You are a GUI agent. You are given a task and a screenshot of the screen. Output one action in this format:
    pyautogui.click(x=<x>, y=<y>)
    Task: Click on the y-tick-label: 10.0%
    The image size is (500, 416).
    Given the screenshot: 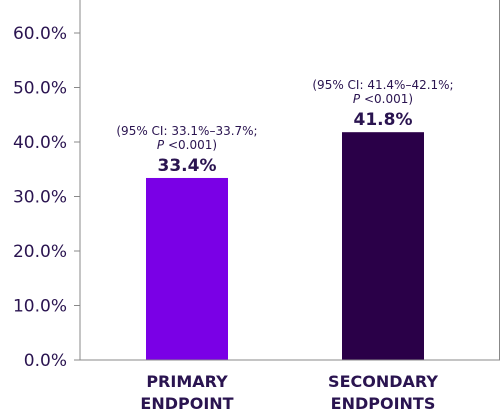 What is the action you would take?
    pyautogui.click(x=40, y=307)
    